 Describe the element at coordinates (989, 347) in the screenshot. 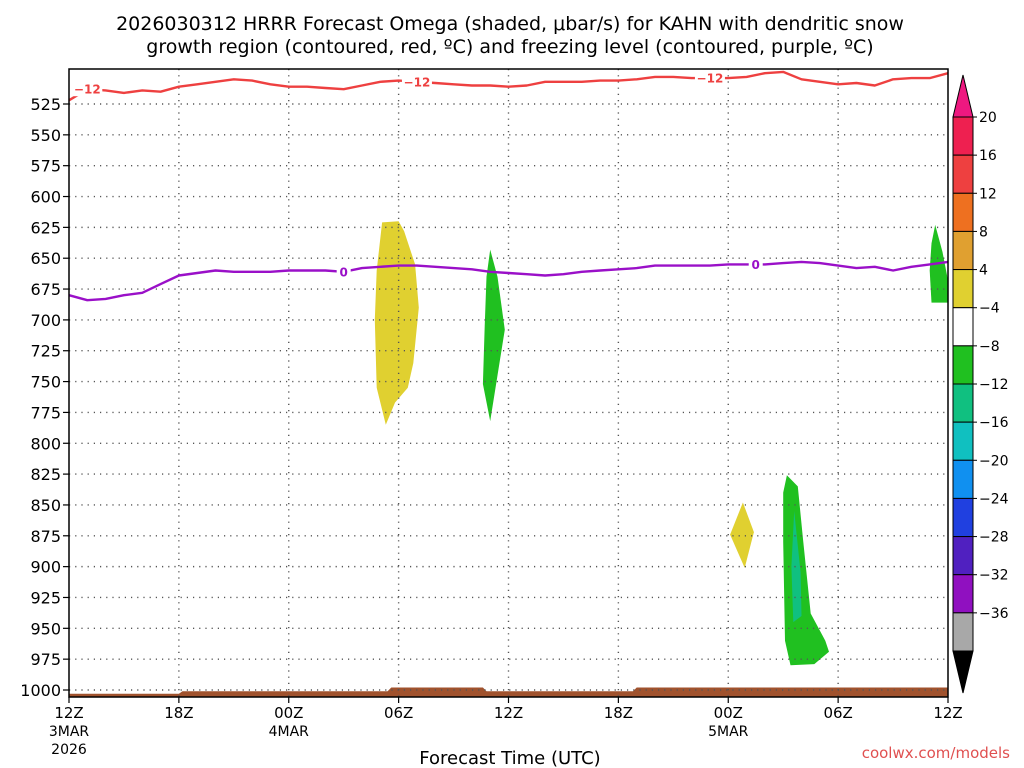

I see `colorbar-label-6: −8` at that location.